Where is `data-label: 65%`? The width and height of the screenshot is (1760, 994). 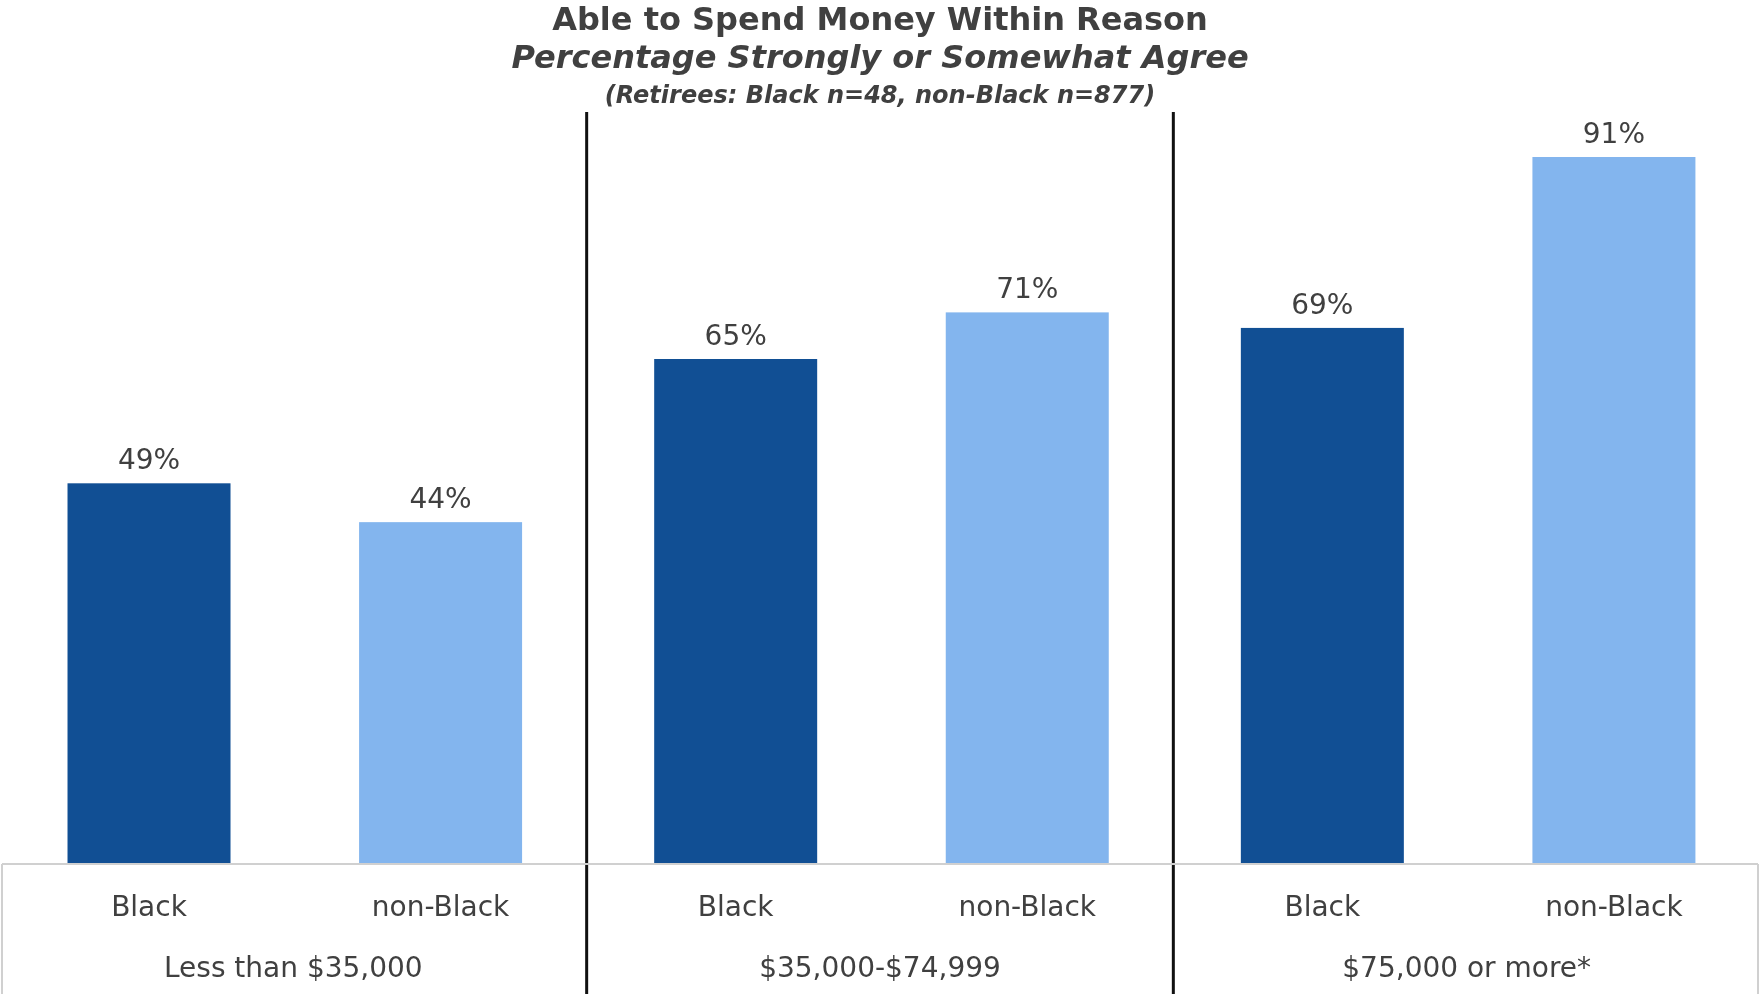 data-label: 65% is located at coordinates (735, 335).